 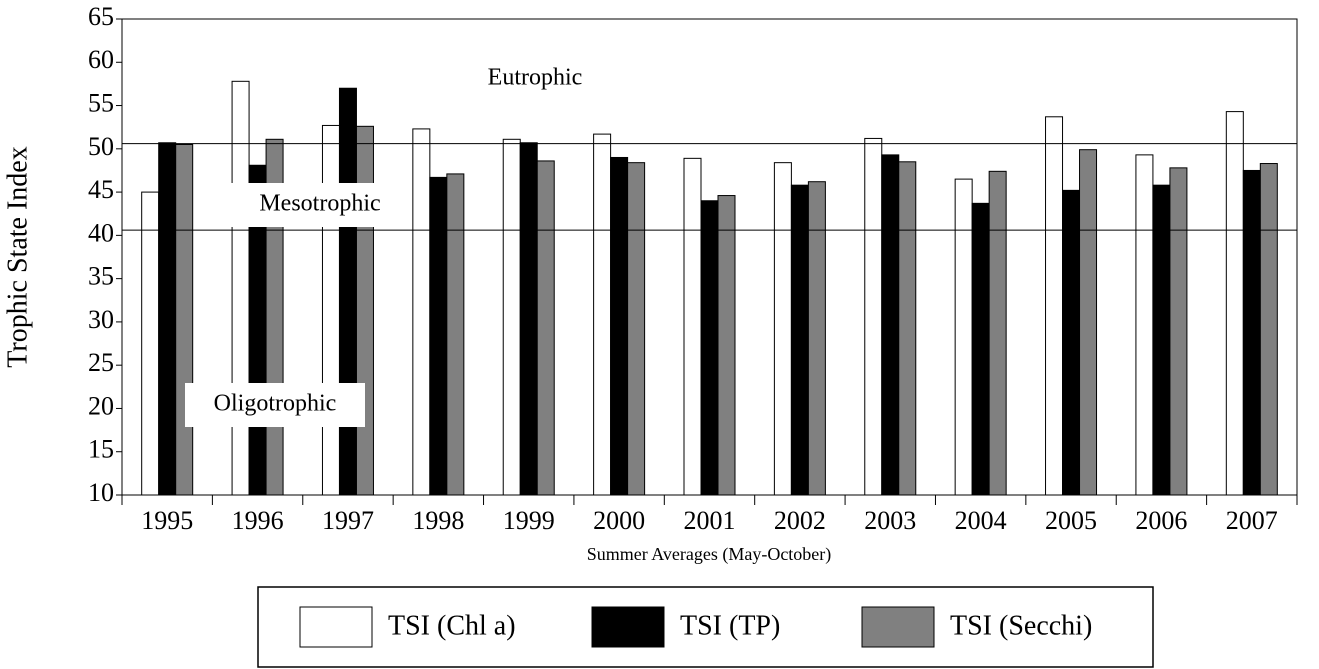 What do you see at coordinates (1252, 520) in the screenshot?
I see `x-tick-label: 2007` at bounding box center [1252, 520].